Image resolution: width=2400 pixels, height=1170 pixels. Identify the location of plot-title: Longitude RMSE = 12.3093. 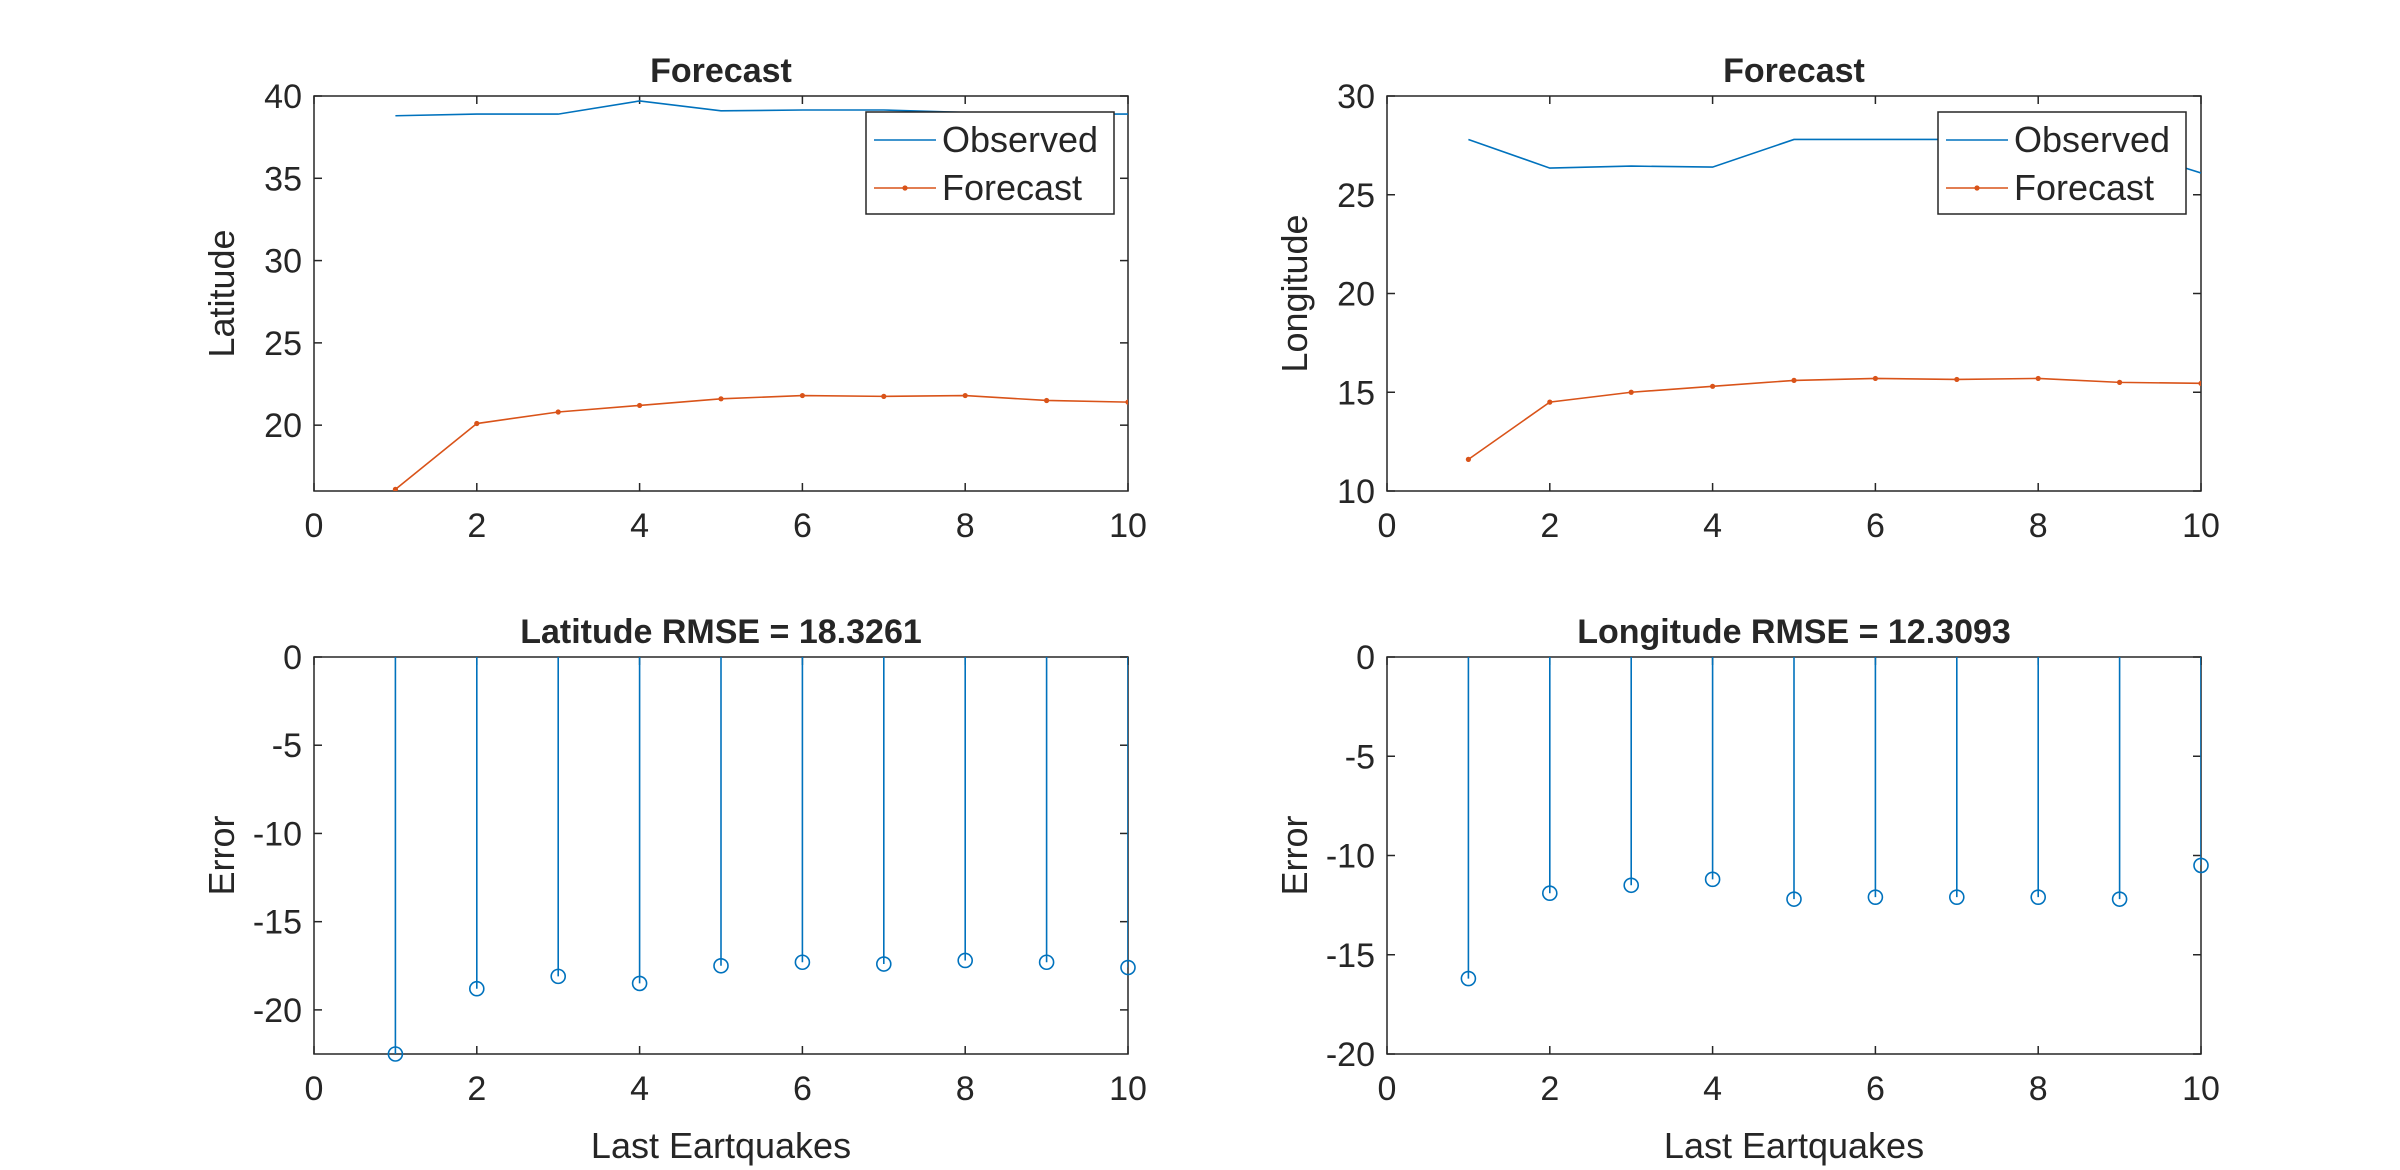
(1794, 632).